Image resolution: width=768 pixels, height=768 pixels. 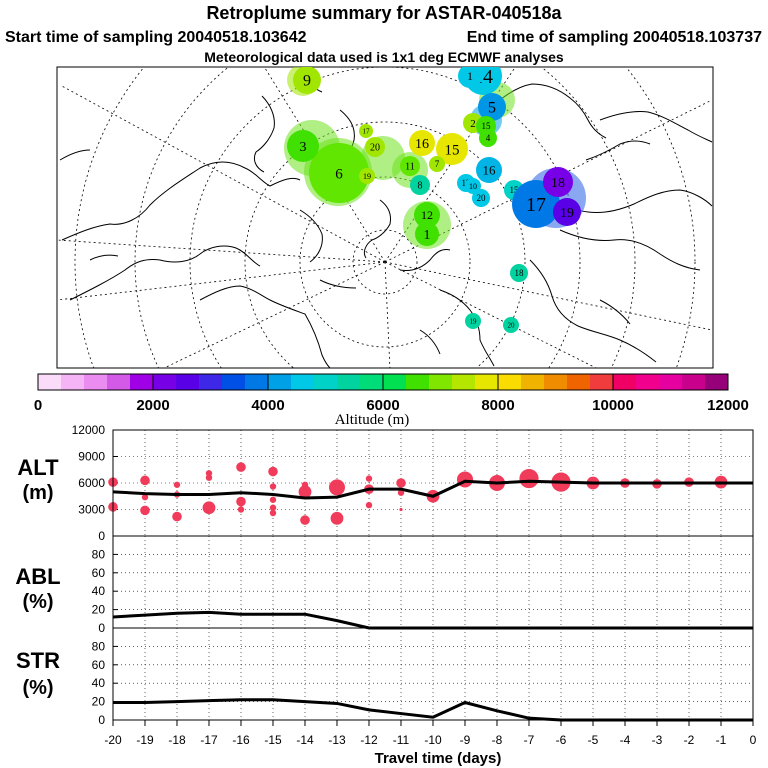 I want to click on y-tick-label: 80, so click(x=99, y=554).